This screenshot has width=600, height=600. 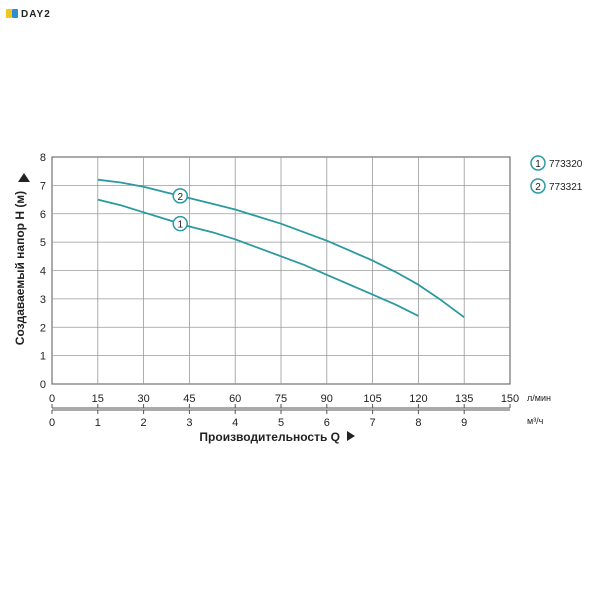 I want to click on x-tick-label-m3h: 8, so click(x=418, y=423).